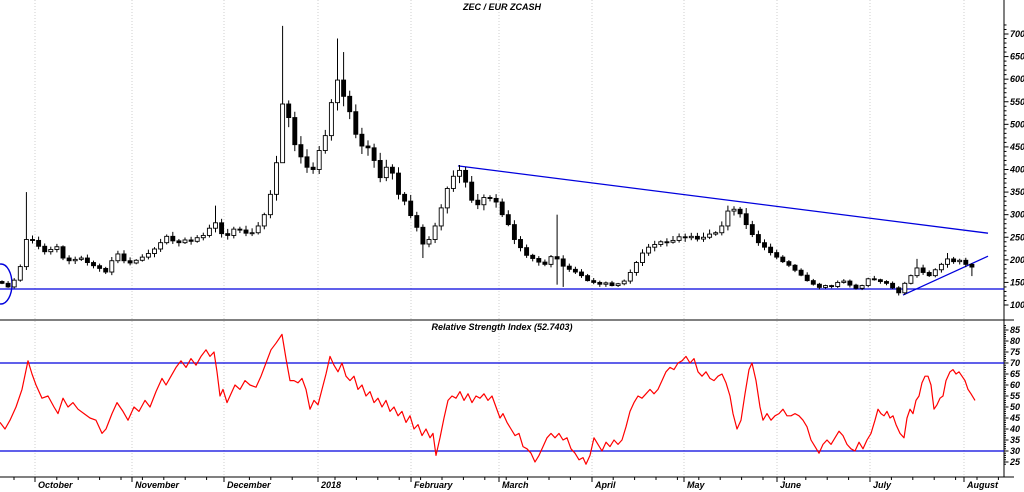 The image size is (1024, 492). Describe the element at coordinates (1015, 374) in the screenshot. I see `svg-text: 65` at that location.